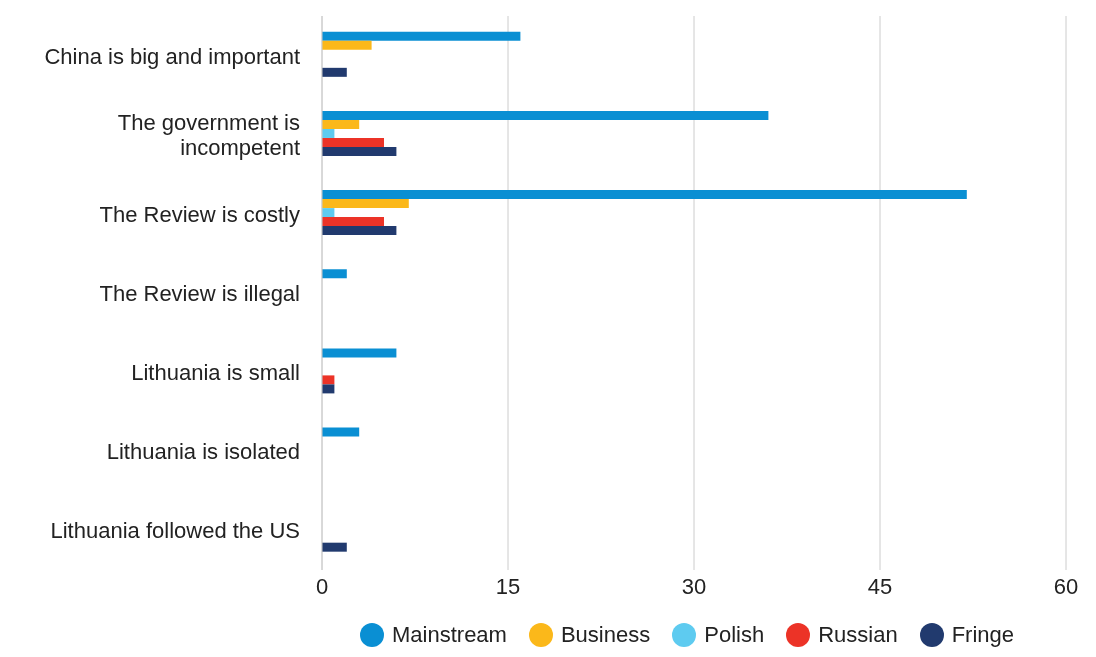  What do you see at coordinates (203, 451) in the screenshot?
I see `y-tick-label: Lithuania is isolated` at bounding box center [203, 451].